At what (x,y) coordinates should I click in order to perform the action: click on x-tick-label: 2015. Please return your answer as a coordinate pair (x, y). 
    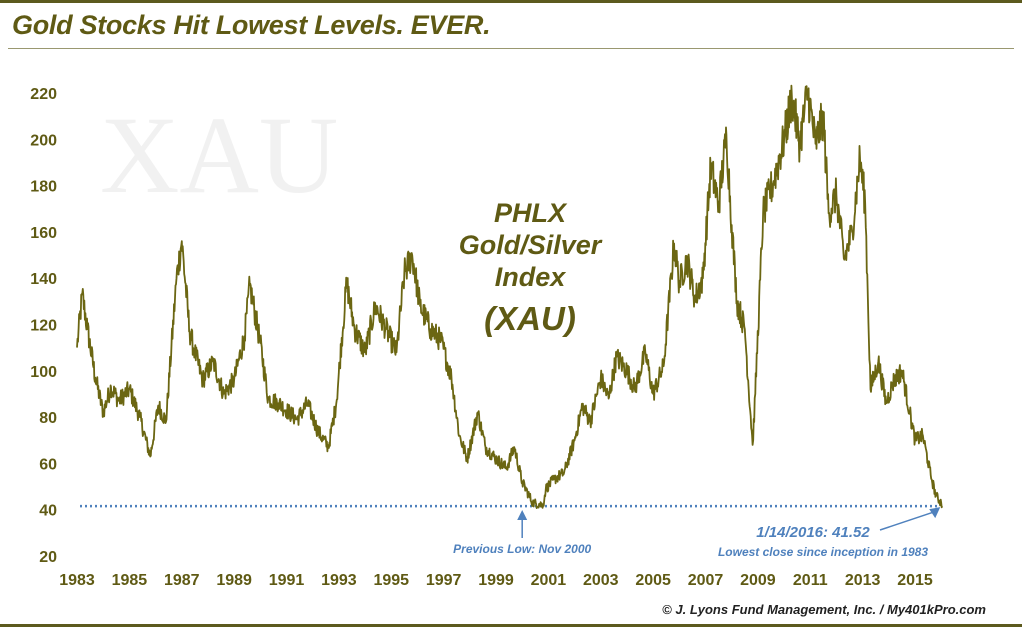
    Looking at the image, I should click on (915, 580).